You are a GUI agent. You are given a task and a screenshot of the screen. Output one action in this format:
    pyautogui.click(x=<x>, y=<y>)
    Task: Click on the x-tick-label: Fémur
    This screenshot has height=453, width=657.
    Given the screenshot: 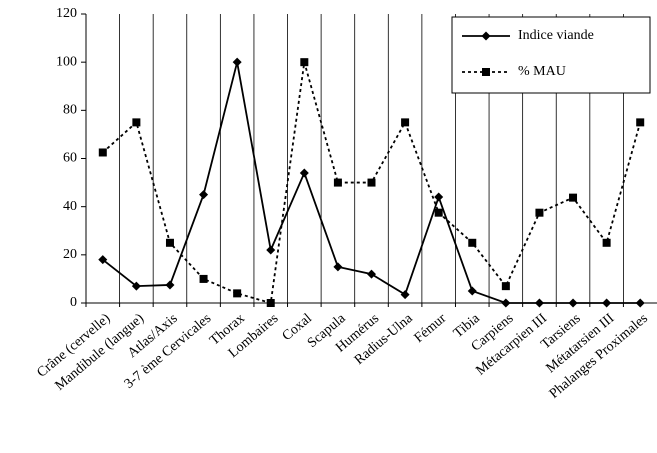 What is the action you would take?
    pyautogui.click(x=431, y=328)
    